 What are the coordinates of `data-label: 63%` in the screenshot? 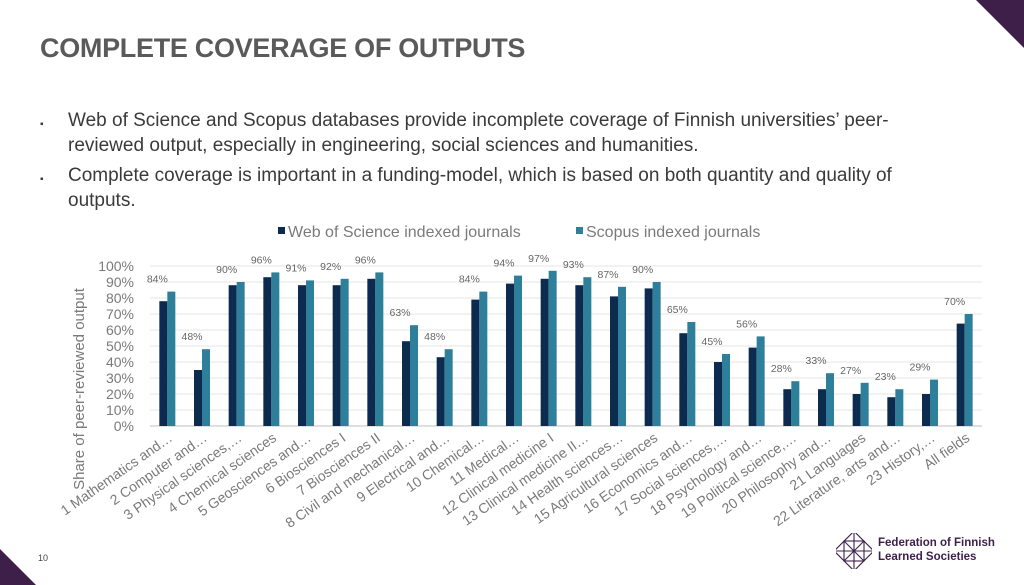 It's located at (399, 313).